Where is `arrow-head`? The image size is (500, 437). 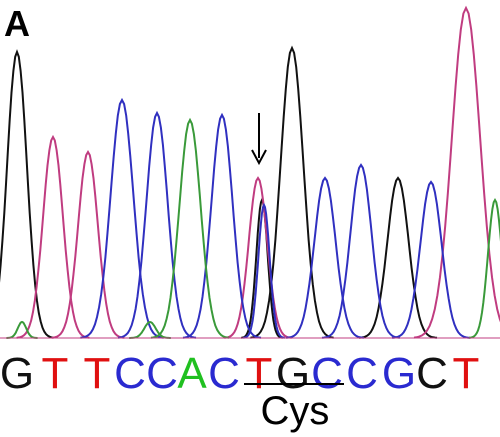
arrow-head is located at coordinates (259, 157).